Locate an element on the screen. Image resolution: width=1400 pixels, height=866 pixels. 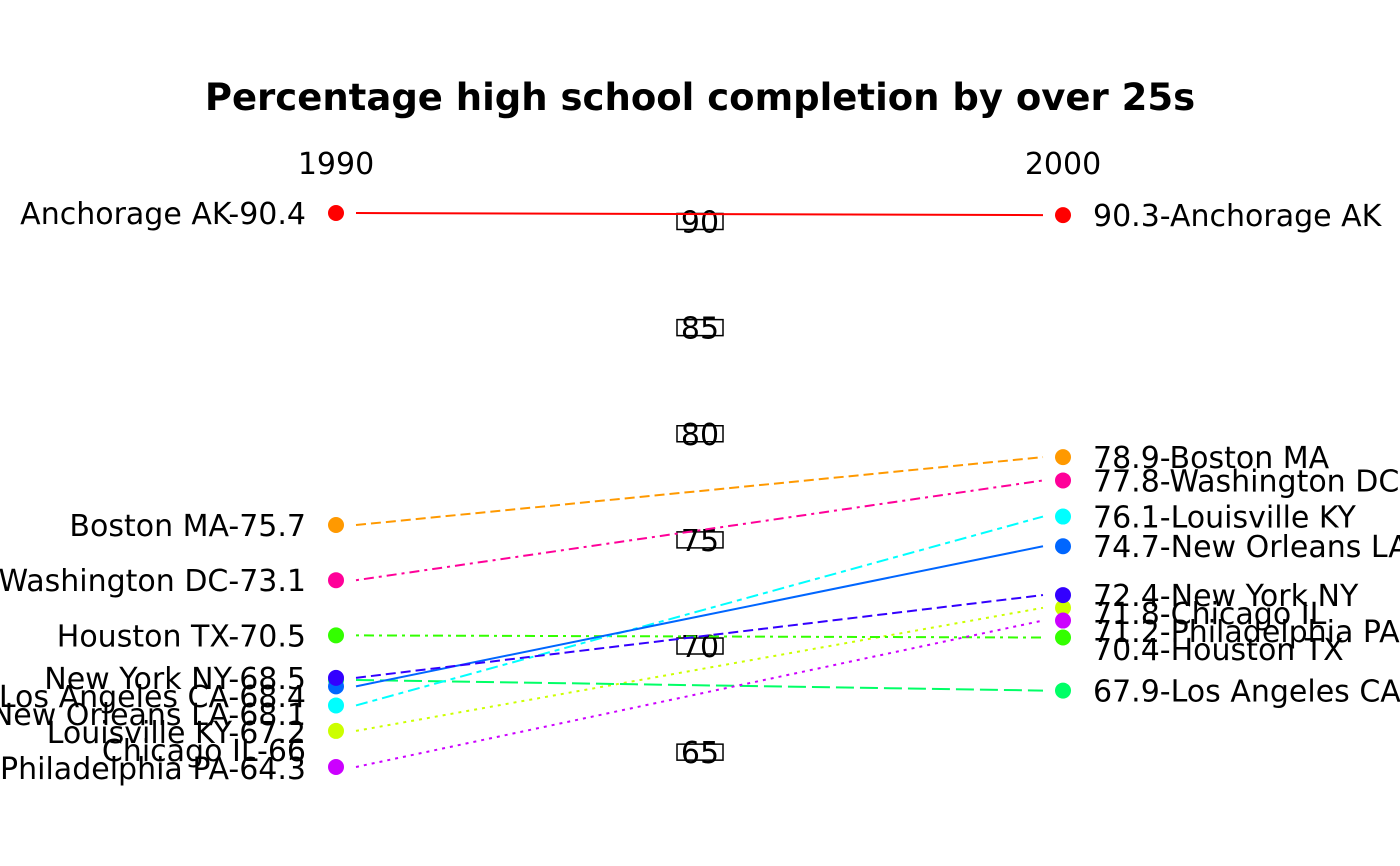
label-2000-new-york-ny: 72.4-New York NY is located at coordinates (1226, 596).